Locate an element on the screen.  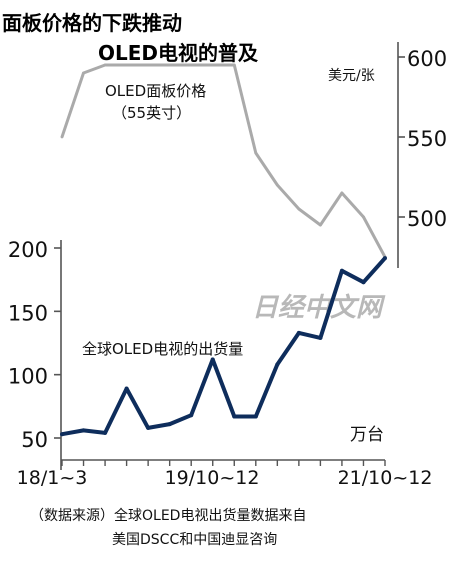
right-axis-tick-label: 500 is located at coordinates (427, 219).